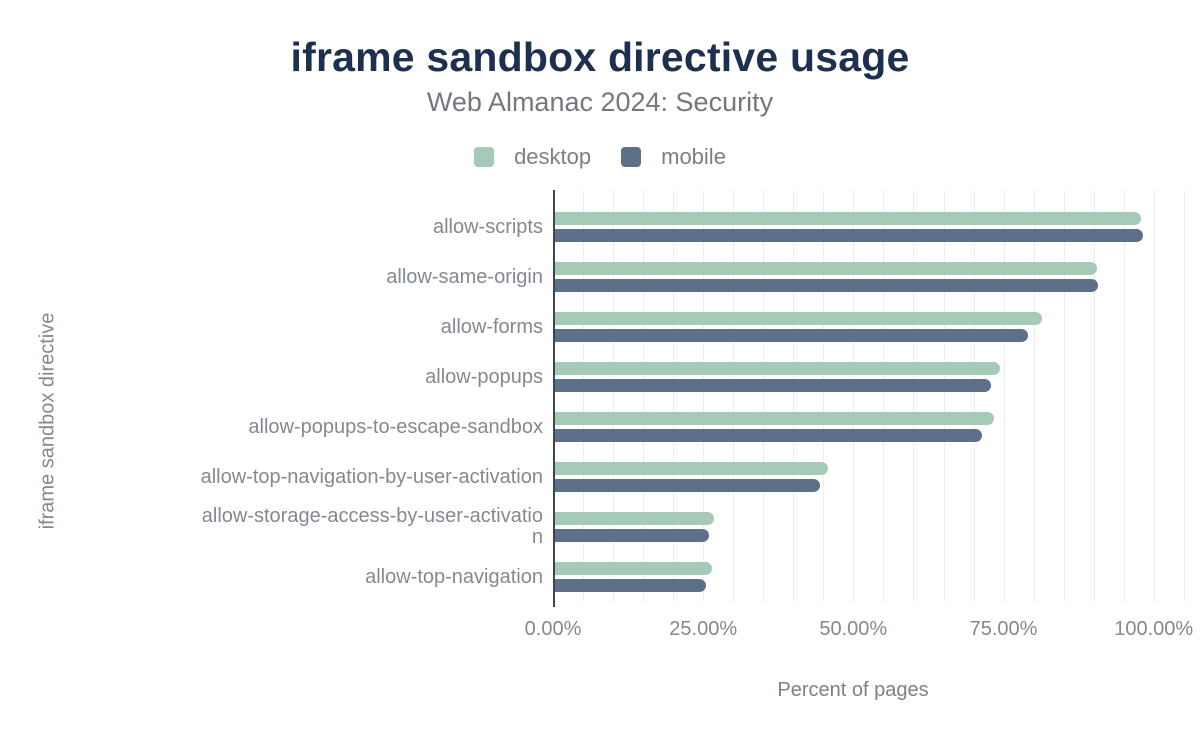 Image resolution: width=1200 pixels, height=742 pixels. What do you see at coordinates (634, 568) in the screenshot?
I see `bar-desktop-allow-top-navigation` at bounding box center [634, 568].